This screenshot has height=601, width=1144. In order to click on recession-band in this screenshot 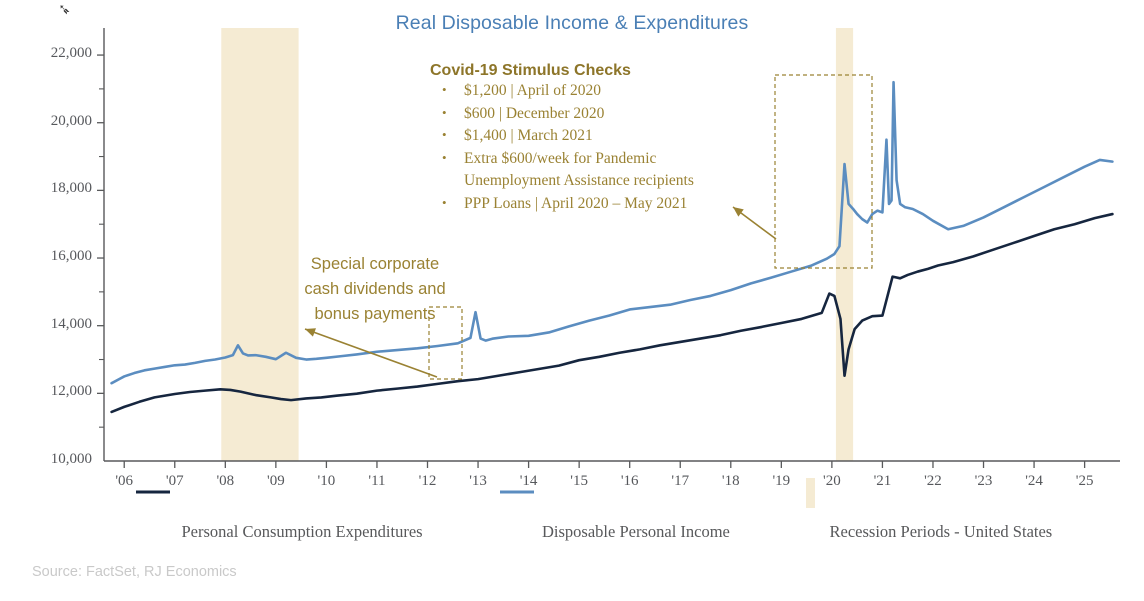, I will do `click(260, 244)`.